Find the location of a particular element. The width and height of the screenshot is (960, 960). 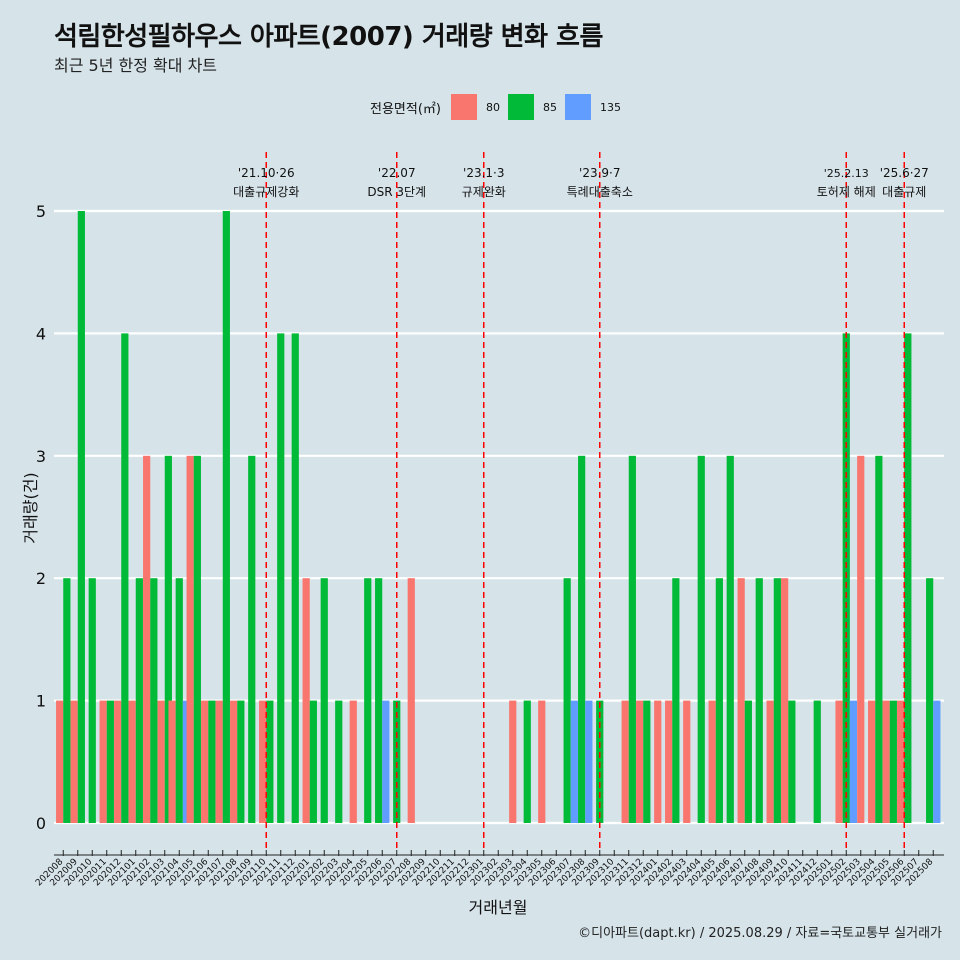

event-name-label: 규제완화 is located at coordinates (484, 192).